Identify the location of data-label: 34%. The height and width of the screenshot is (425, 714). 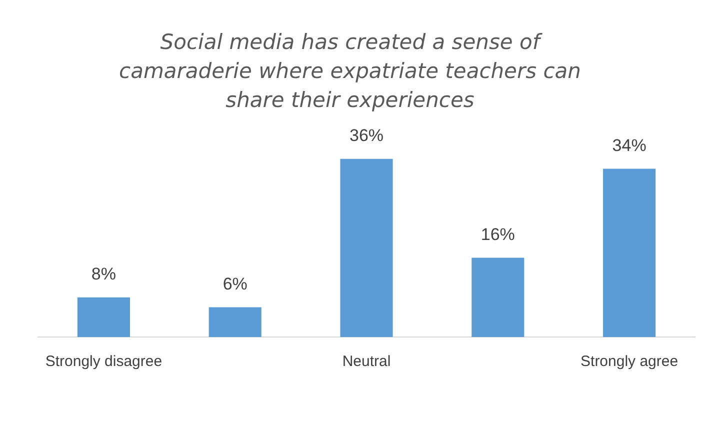
(629, 145).